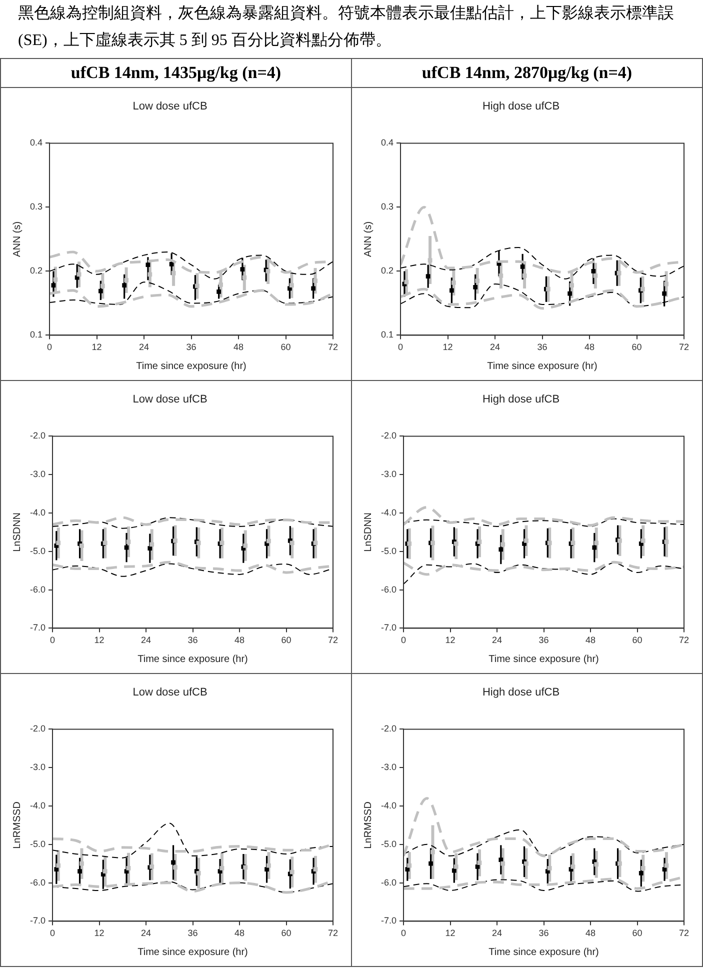 This screenshot has height=975, width=703. What do you see at coordinates (176, 73) in the screenshot?
I see `chart-subtitle: ufCB 14nm, 1435μg/kg (n=4)` at bounding box center [176, 73].